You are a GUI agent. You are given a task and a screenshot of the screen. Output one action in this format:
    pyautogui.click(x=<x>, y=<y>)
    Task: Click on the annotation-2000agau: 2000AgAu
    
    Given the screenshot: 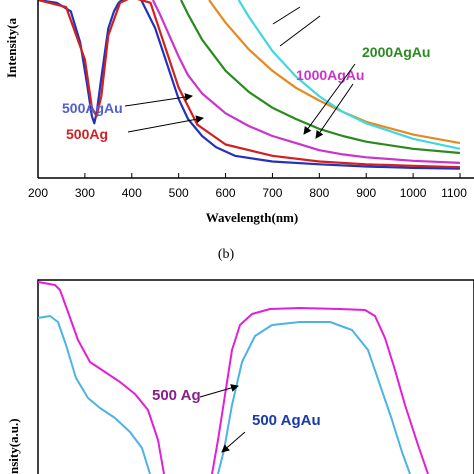 What is the action you would take?
    pyautogui.click(x=396, y=52)
    